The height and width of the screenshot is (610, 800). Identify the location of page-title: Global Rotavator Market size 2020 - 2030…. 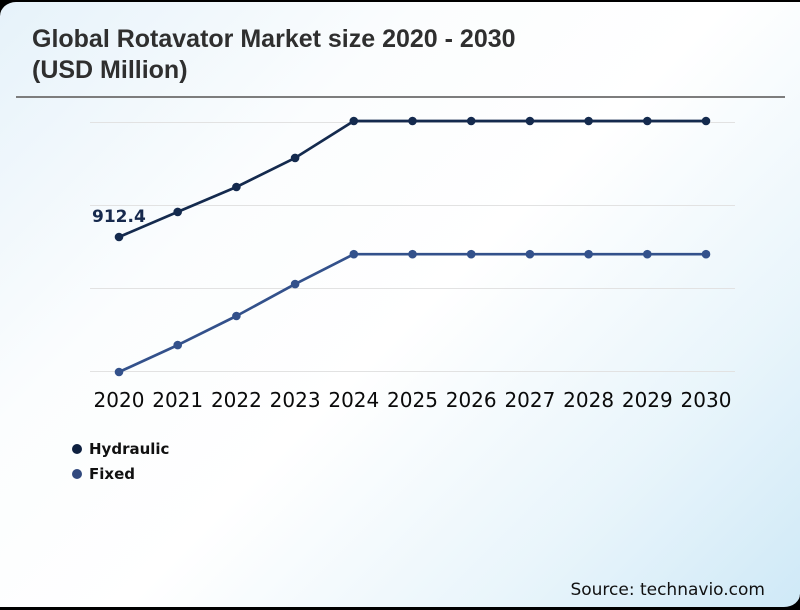
(382, 55).